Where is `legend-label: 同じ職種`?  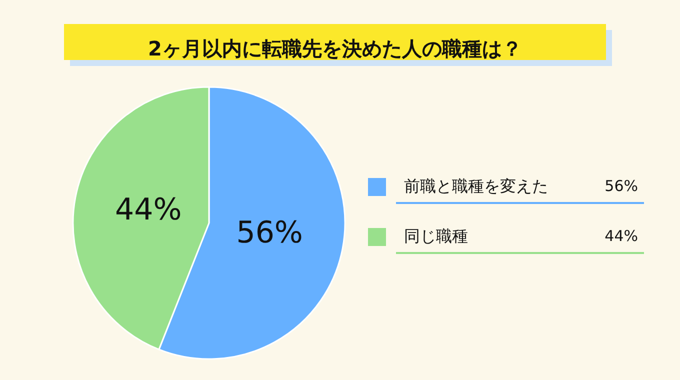 legend-label: 同じ職種 is located at coordinates (436, 236).